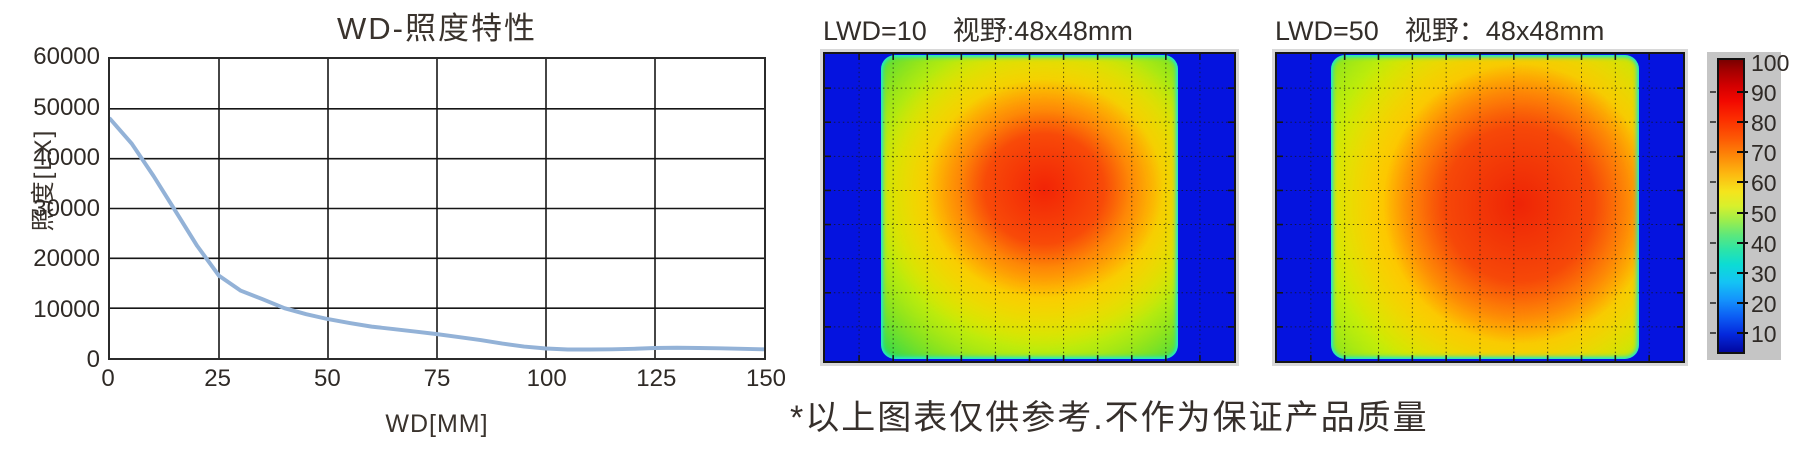 Image resolution: width=1805 pixels, height=452 pixels. I want to click on heatmap-lwd50-illumination-field, so click(1485, 207).